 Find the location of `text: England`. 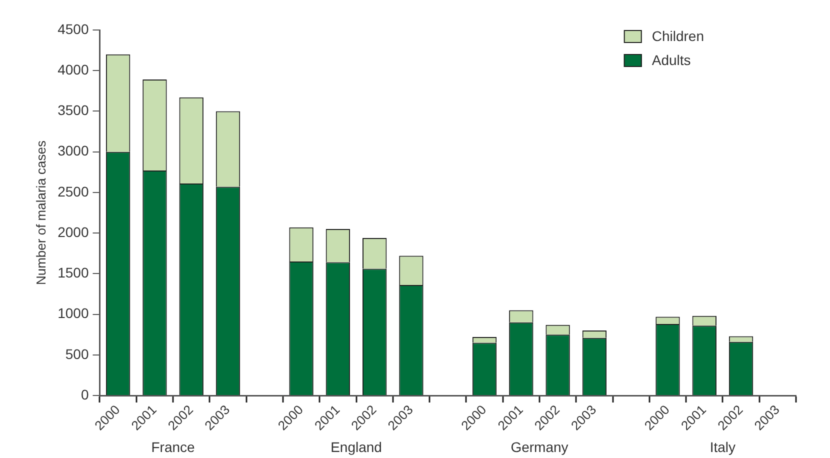

text: England is located at coordinates (356, 447).